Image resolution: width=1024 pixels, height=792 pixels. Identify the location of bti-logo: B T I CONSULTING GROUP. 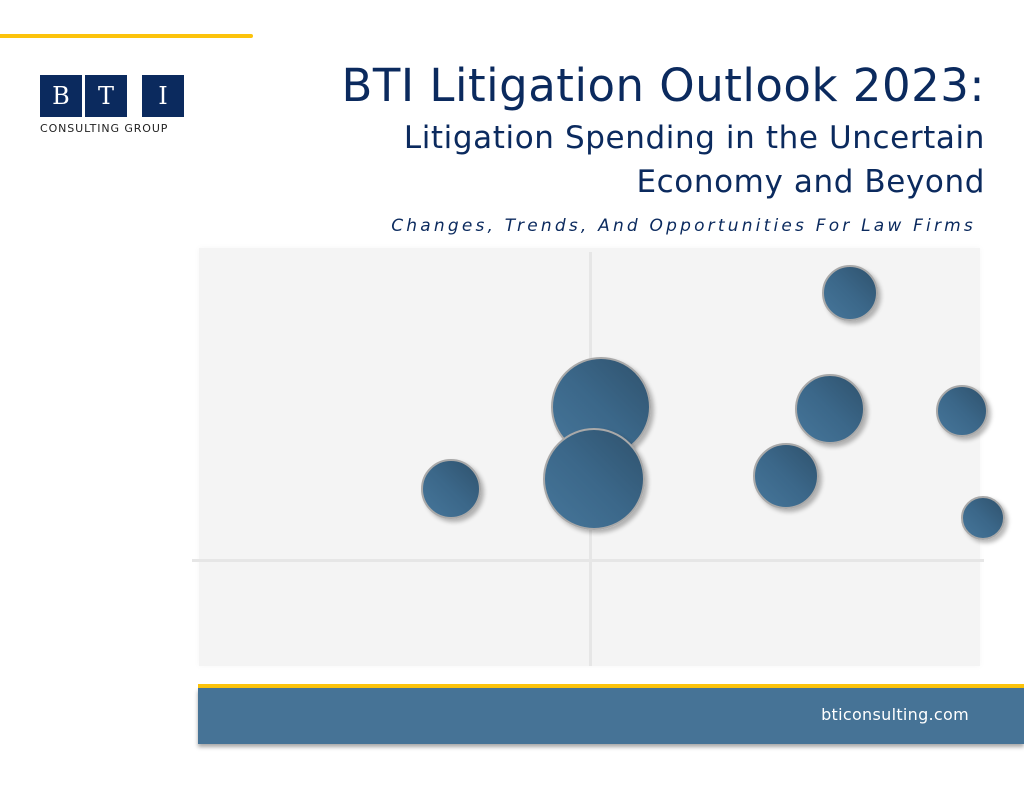
(120, 105).